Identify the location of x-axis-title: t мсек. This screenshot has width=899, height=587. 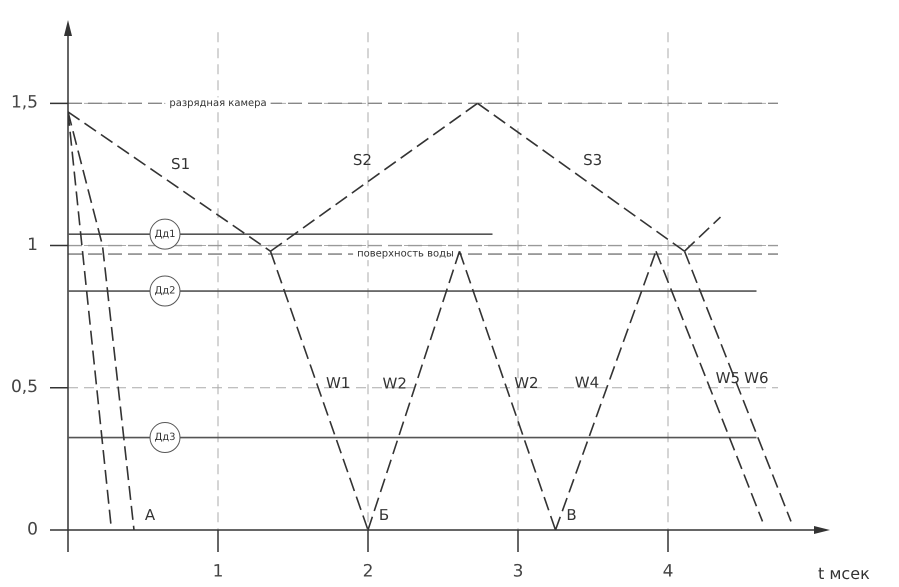
(844, 574).